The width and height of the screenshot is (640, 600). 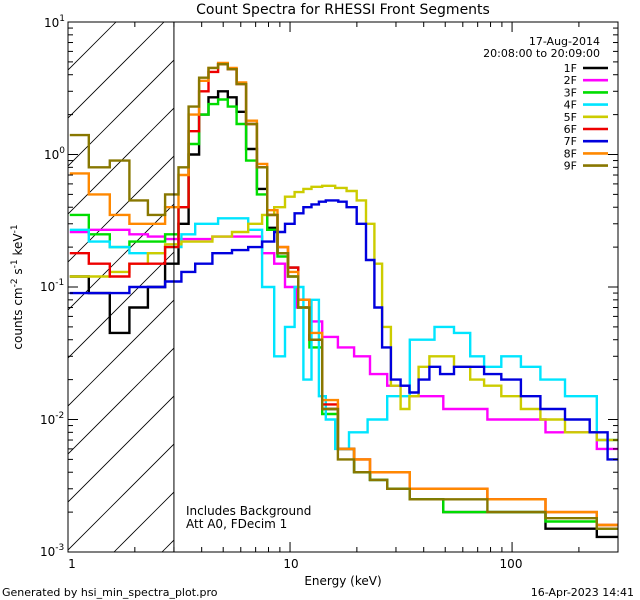 What do you see at coordinates (570, 166) in the screenshot?
I see `legend-label-9f: 9F` at bounding box center [570, 166].